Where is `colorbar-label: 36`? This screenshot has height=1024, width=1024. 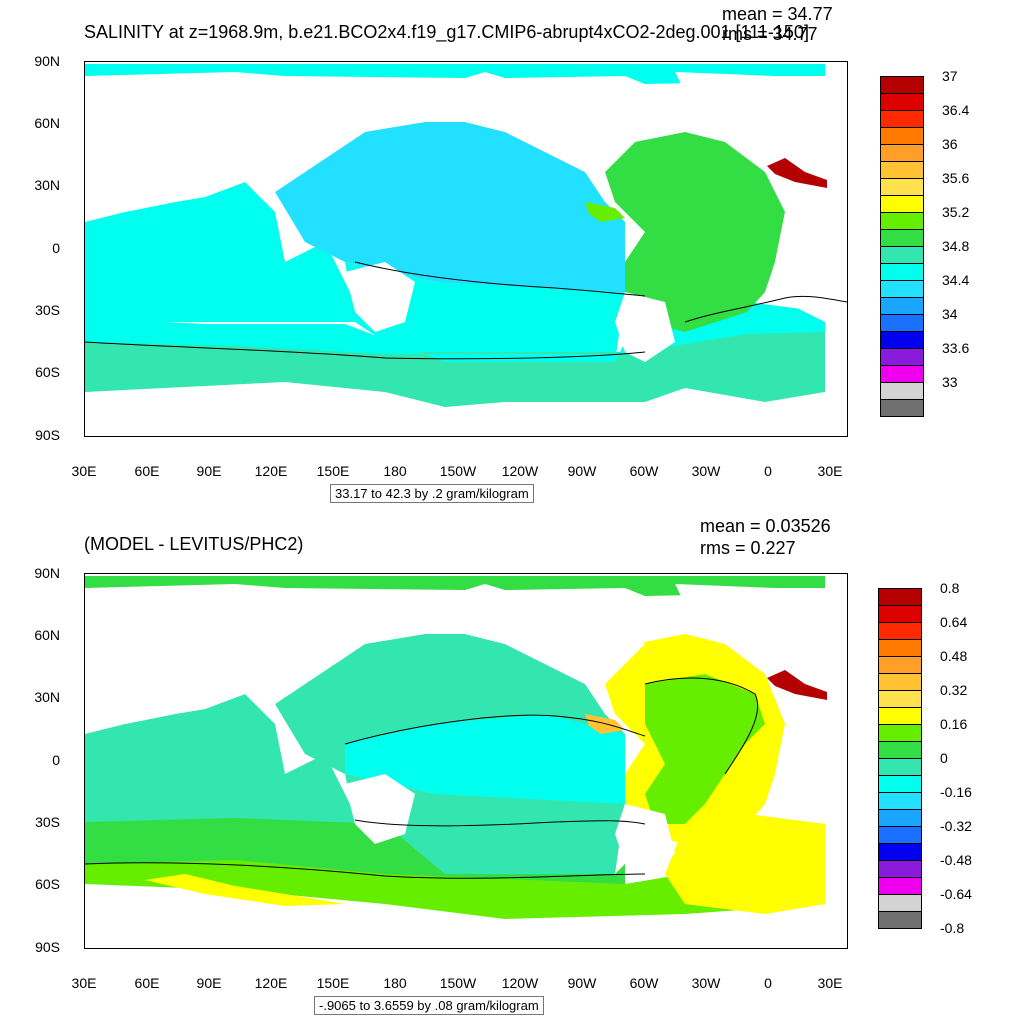 colorbar-label: 36 is located at coordinates (950, 144).